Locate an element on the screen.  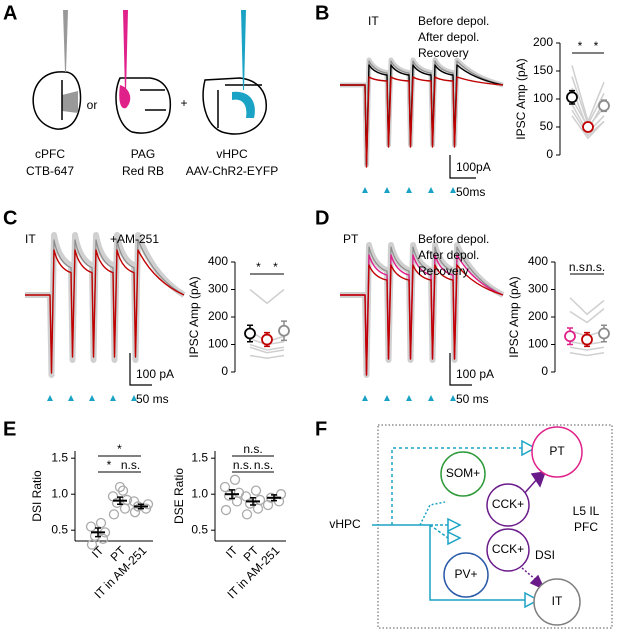
trace-recovery is located at coordinates (422, 310).